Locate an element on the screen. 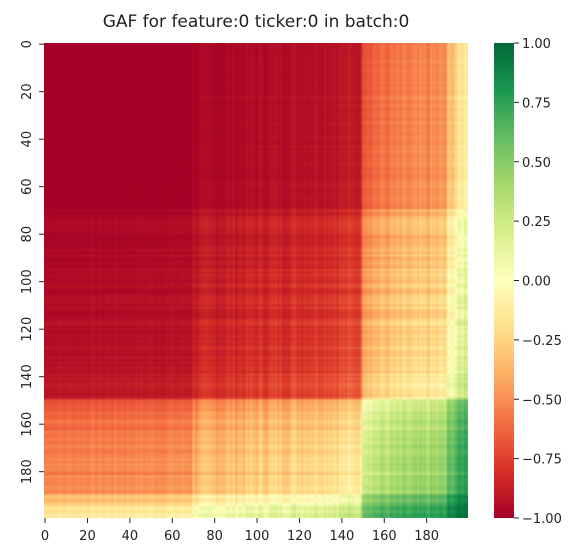 Image resolution: width=586 pixels, height=560 pixels. colorbar-axis: 1.00 0.75 0.50 0.25 0.00 −0.25 −0.50 −0.75 −1.00 is located at coordinates (538, 282).